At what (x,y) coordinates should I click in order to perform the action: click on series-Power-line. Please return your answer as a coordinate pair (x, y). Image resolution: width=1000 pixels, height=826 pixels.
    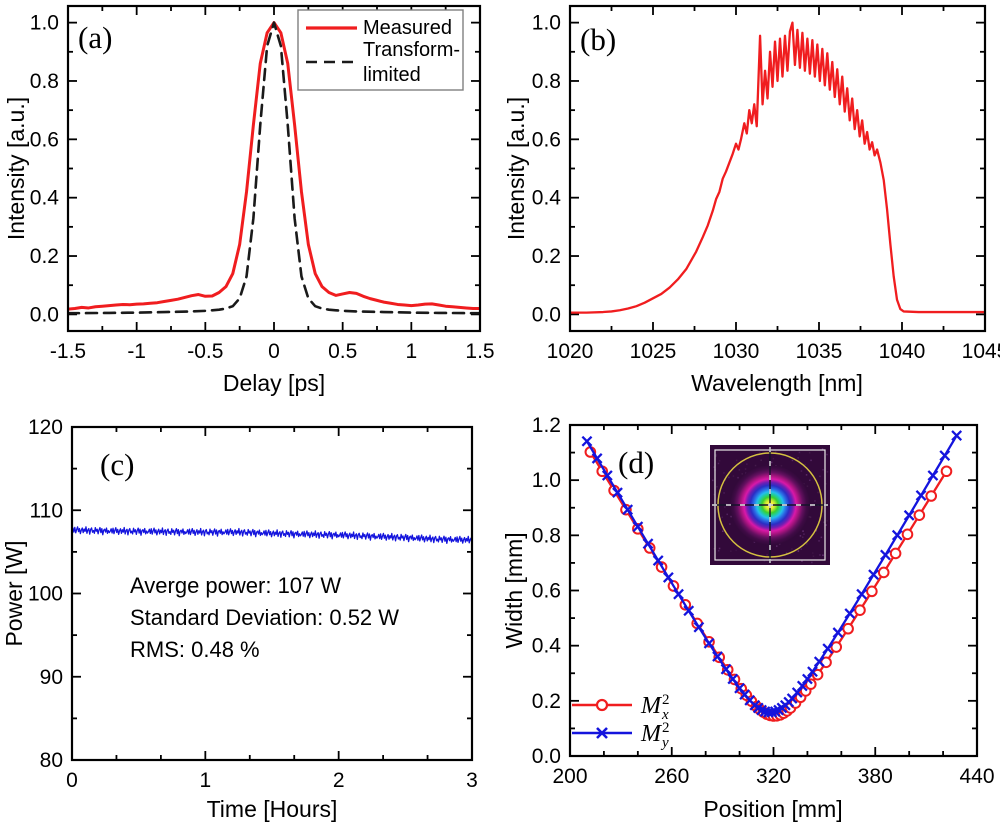
    Looking at the image, I should click on (272, 535).